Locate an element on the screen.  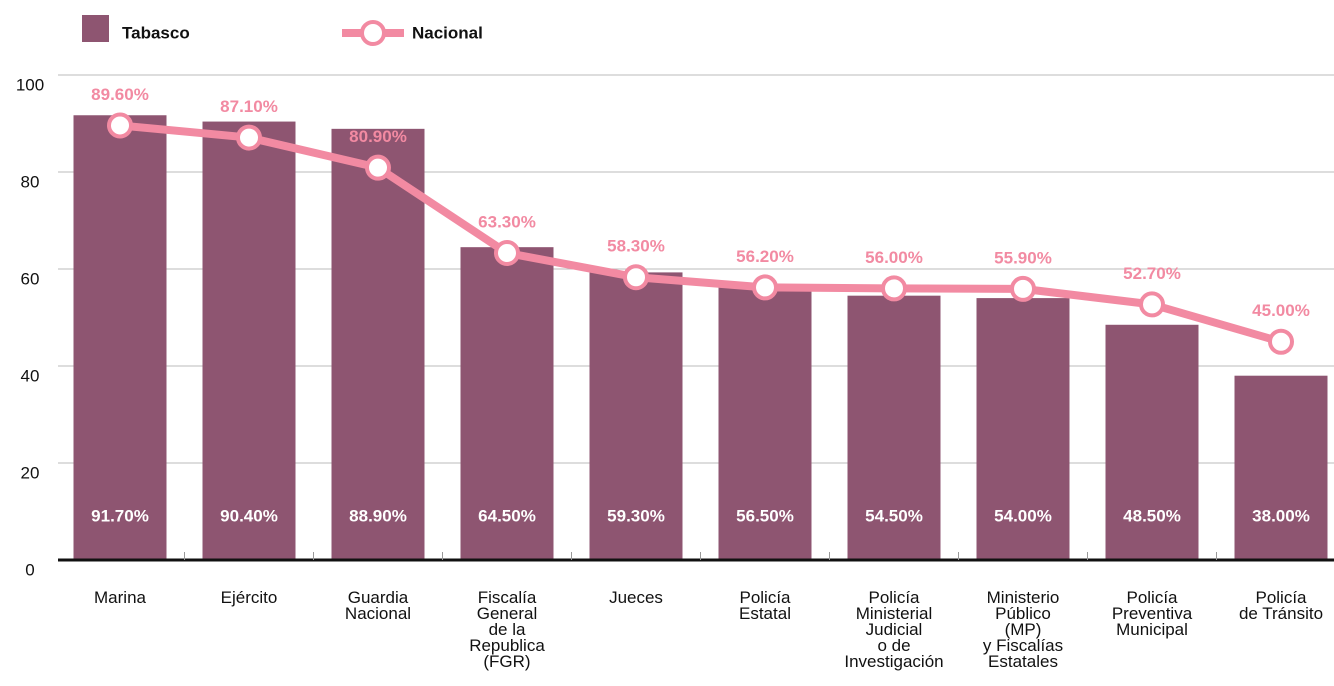
bar-value-label: 54.00% is located at coordinates (1023, 515).